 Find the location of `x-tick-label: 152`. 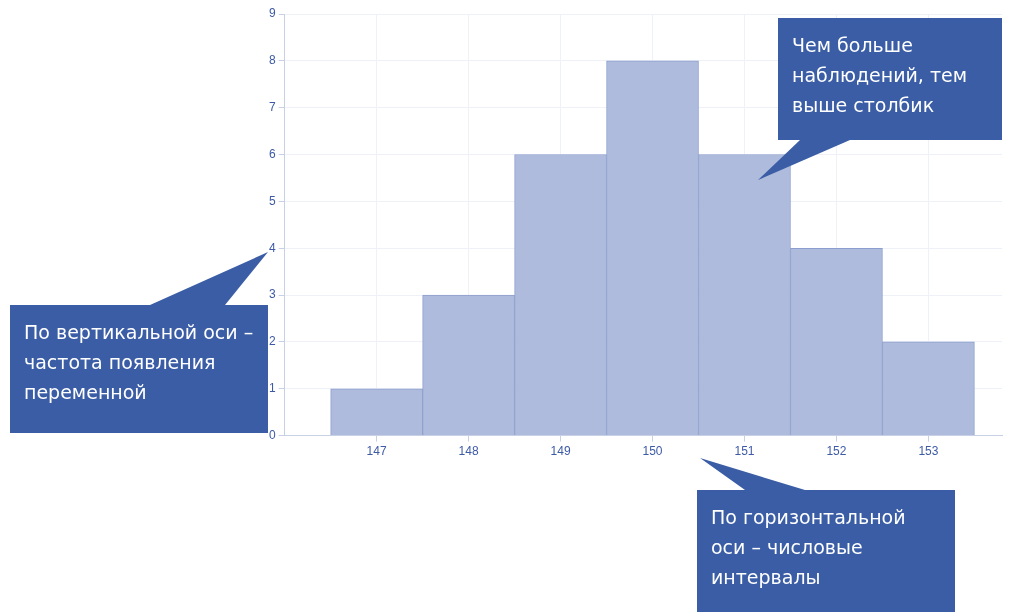

x-tick-label: 152 is located at coordinates (836, 451).